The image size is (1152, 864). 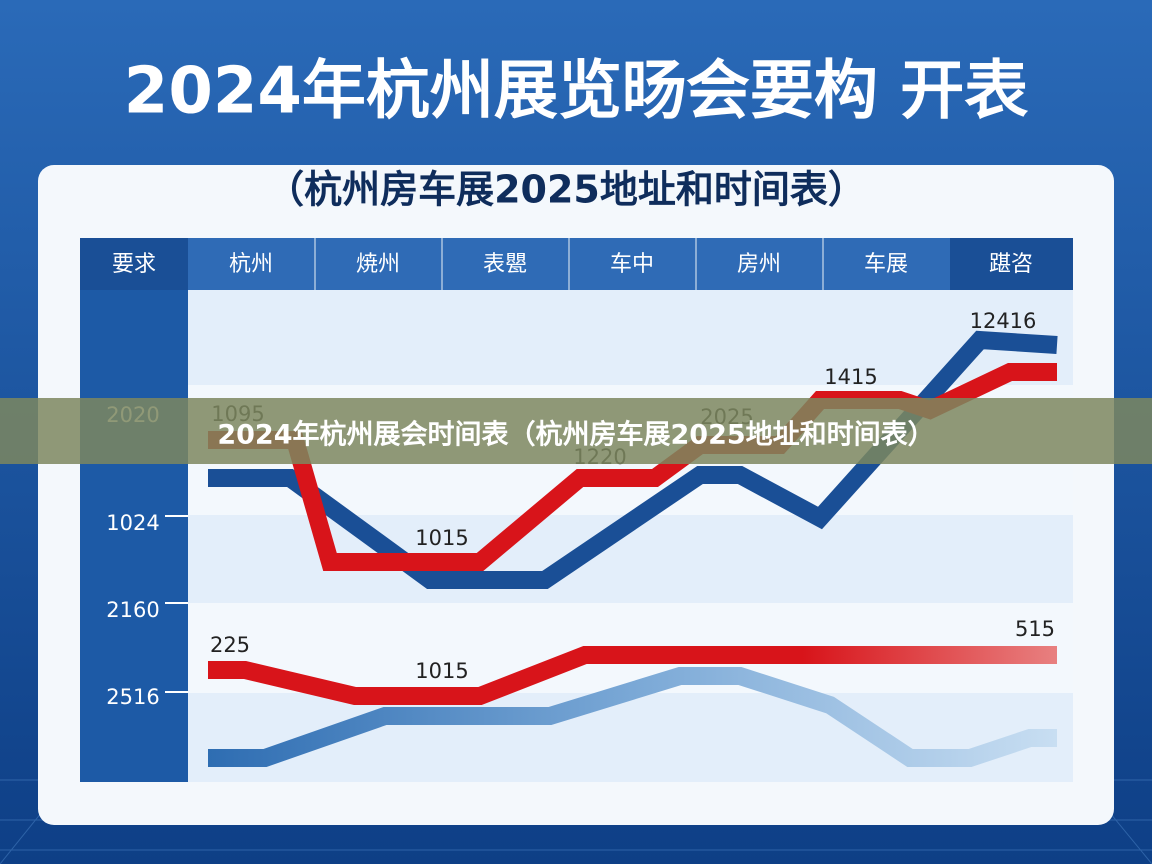 What do you see at coordinates (134, 536) in the screenshot?
I see `label-column` at bounding box center [134, 536].